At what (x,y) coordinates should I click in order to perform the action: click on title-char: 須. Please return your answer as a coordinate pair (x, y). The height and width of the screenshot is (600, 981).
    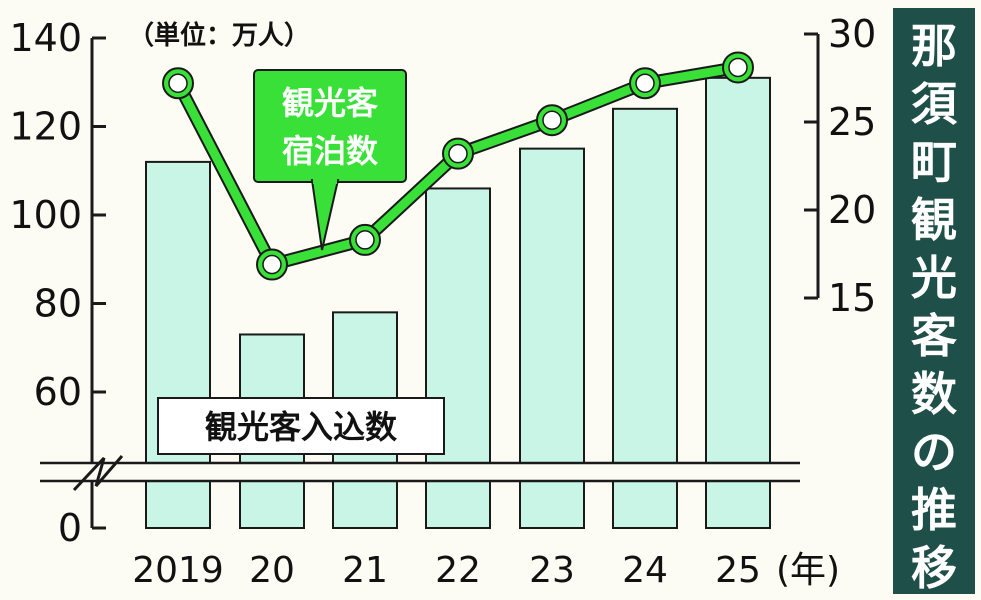
    Looking at the image, I should click on (934, 104).